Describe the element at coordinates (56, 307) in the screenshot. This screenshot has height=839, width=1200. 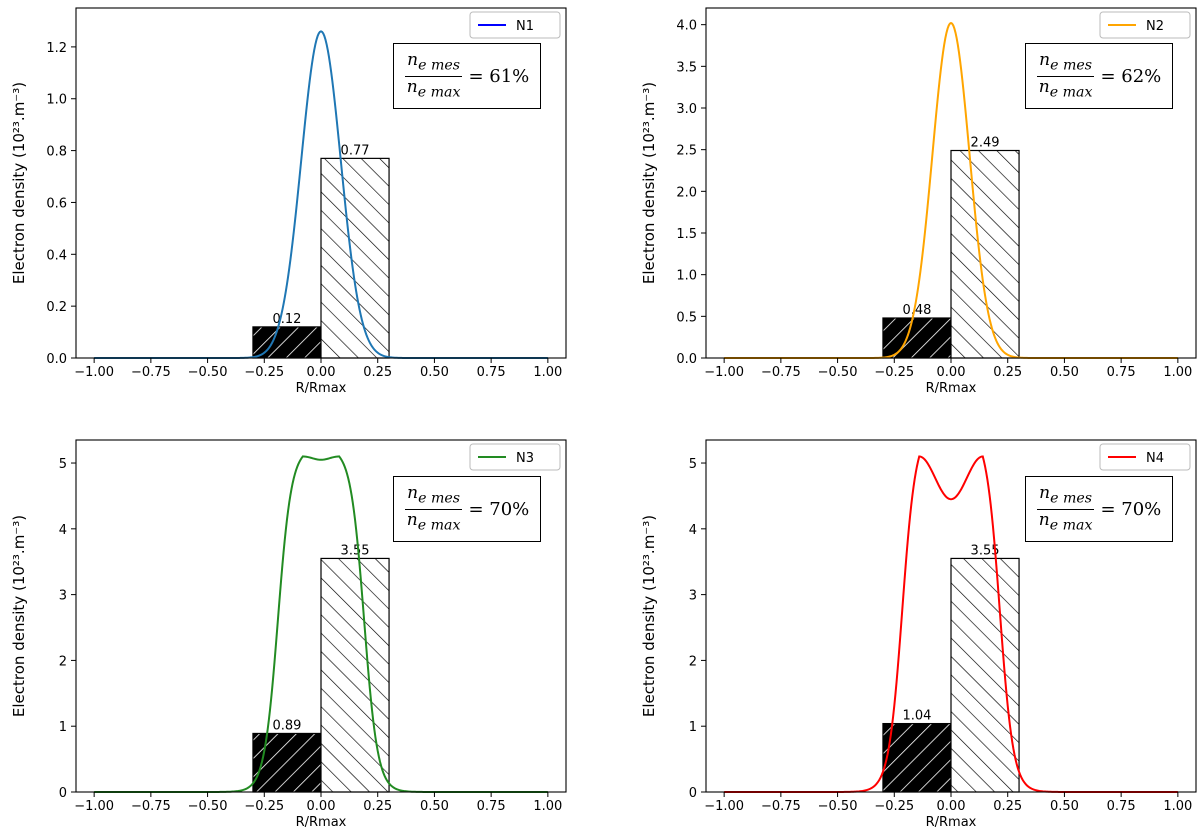
I see `y-tick-label: 0.2` at that location.